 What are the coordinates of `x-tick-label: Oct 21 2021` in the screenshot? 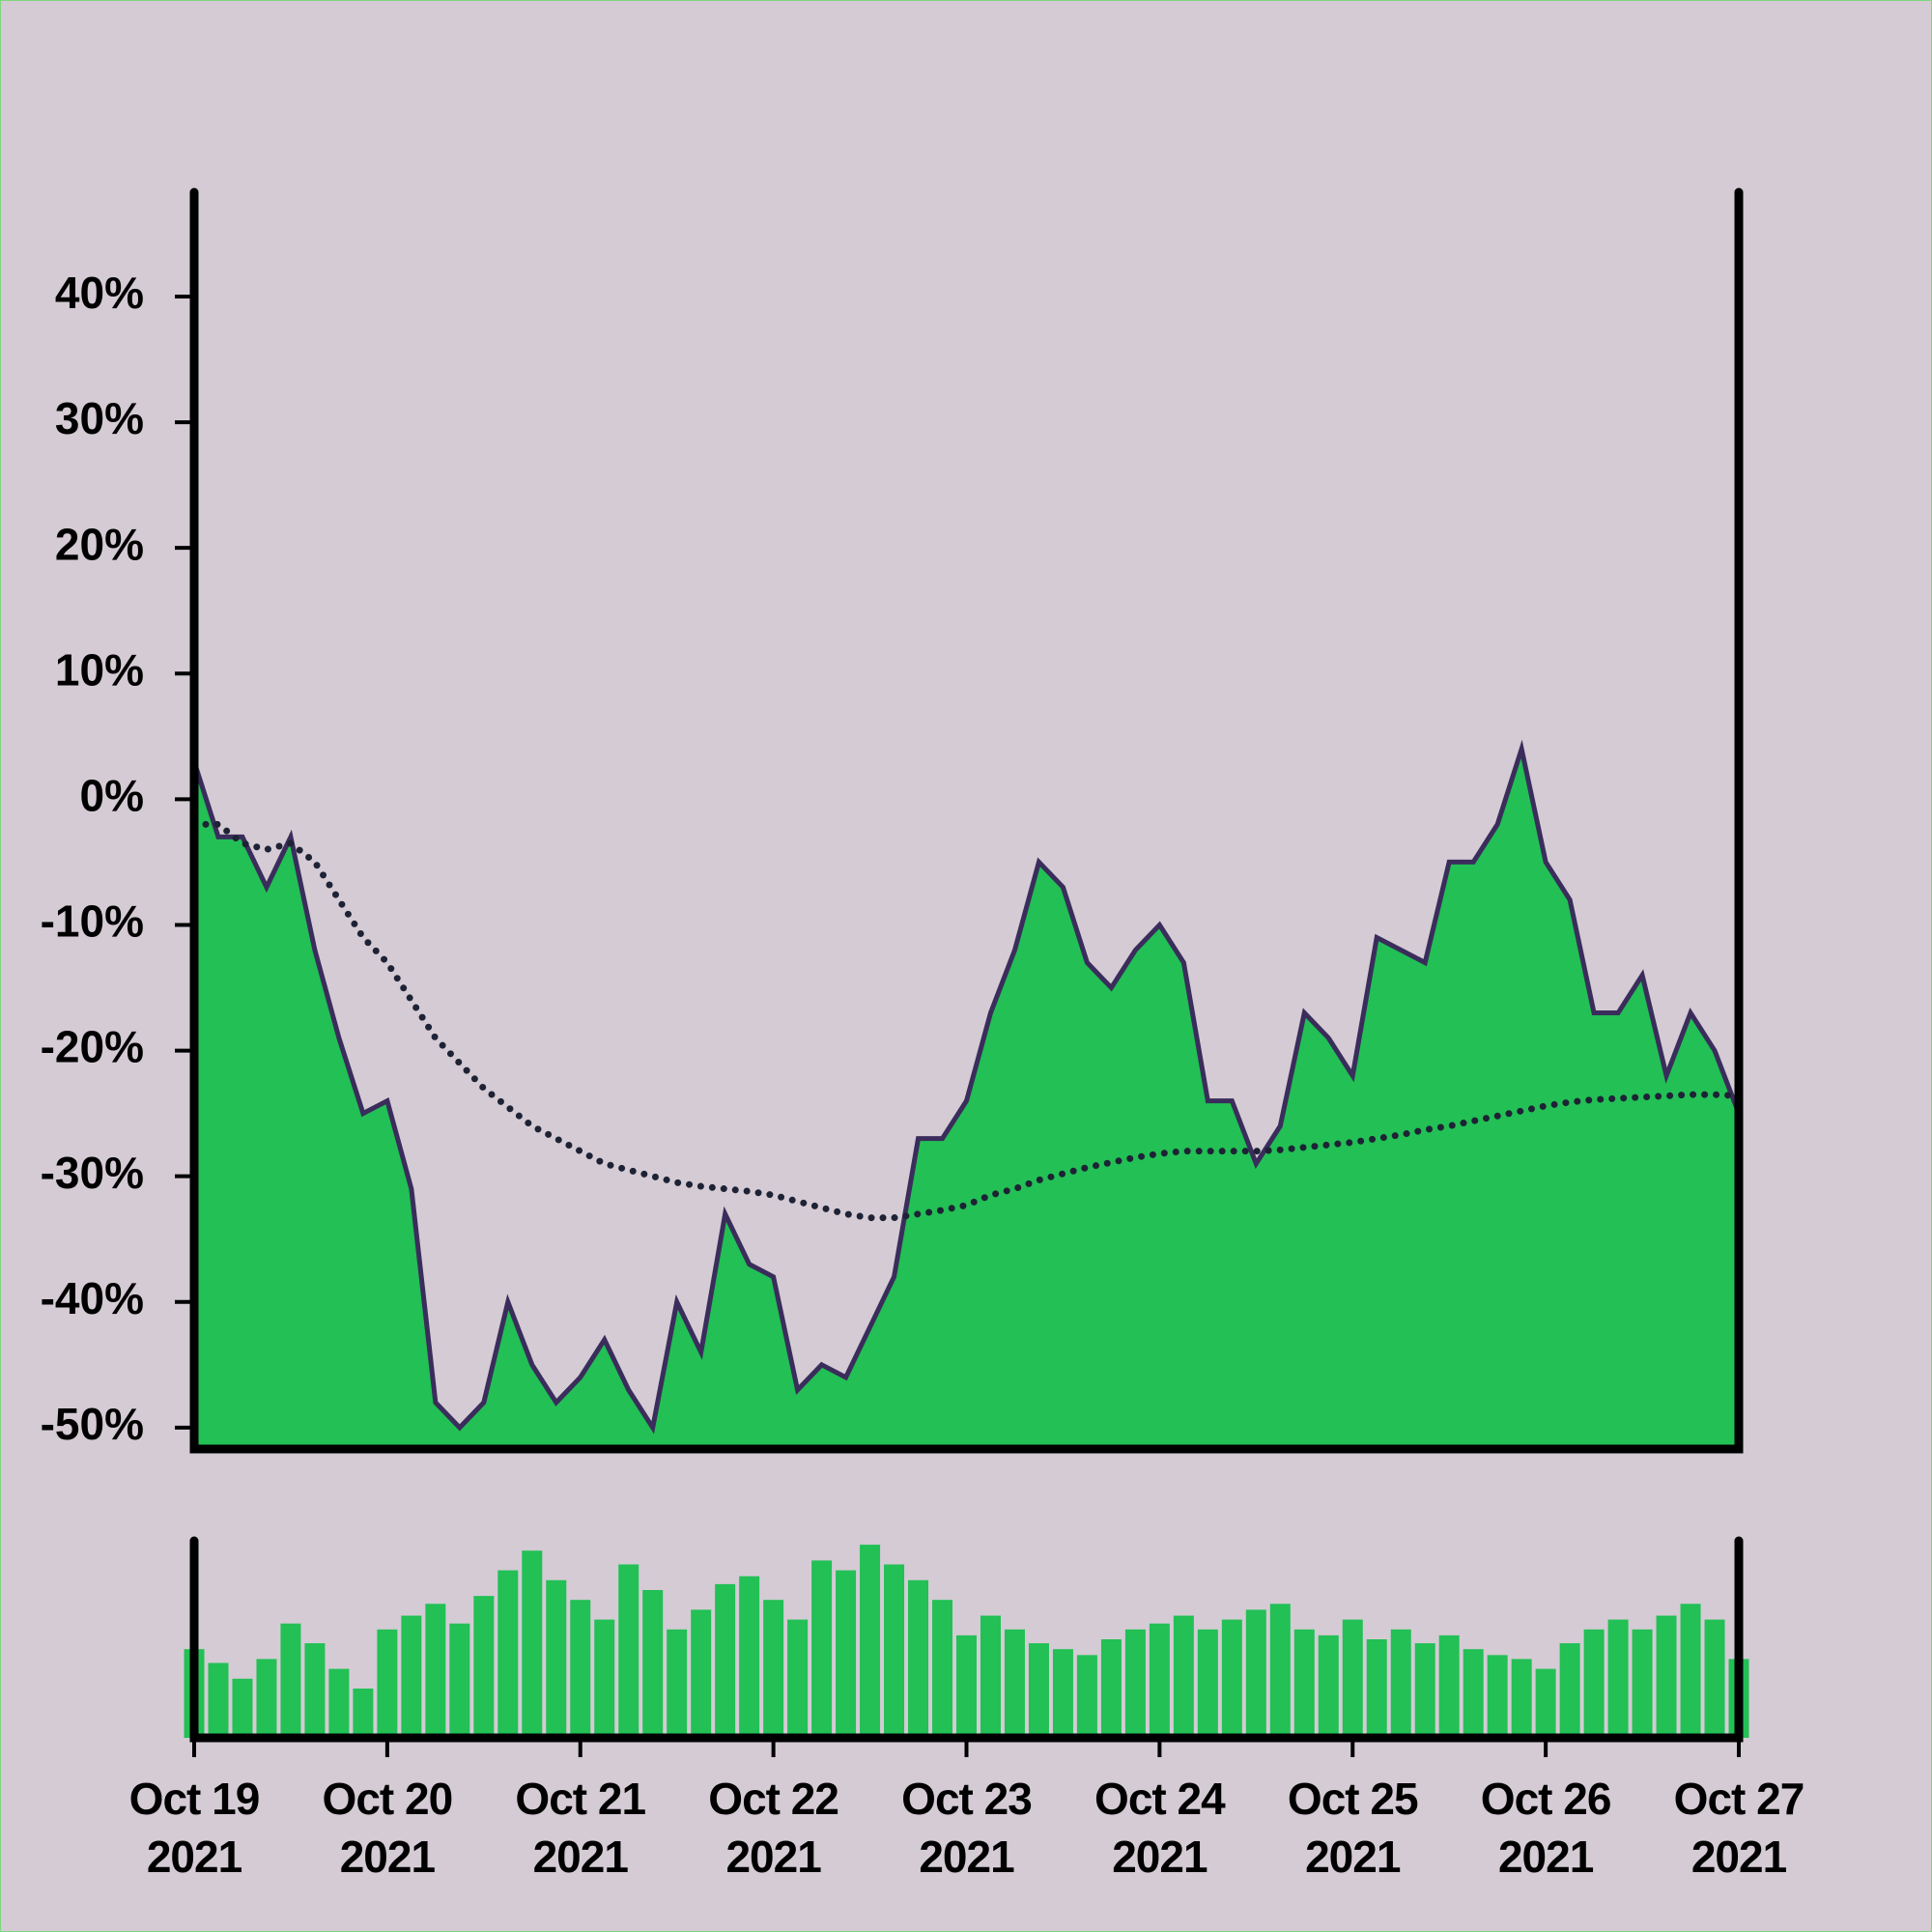 It's located at (580, 1828).